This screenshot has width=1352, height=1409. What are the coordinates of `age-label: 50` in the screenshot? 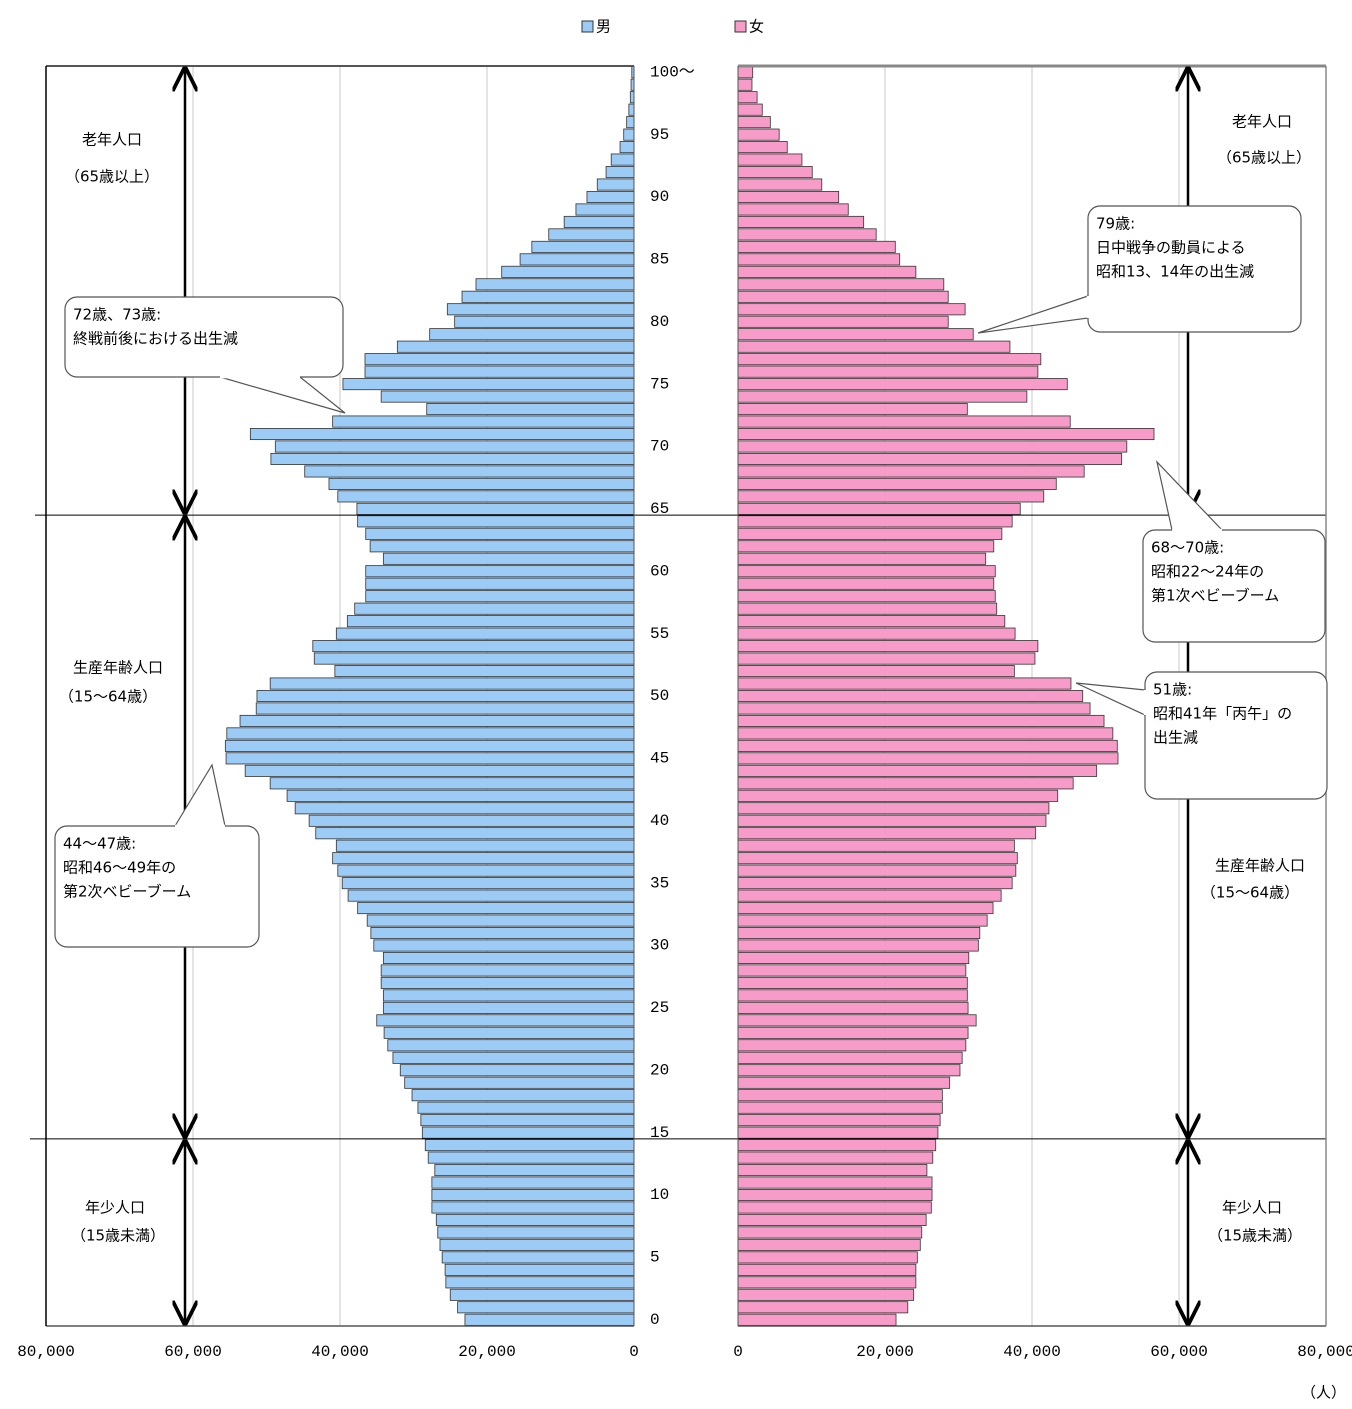 It's located at (659, 696).